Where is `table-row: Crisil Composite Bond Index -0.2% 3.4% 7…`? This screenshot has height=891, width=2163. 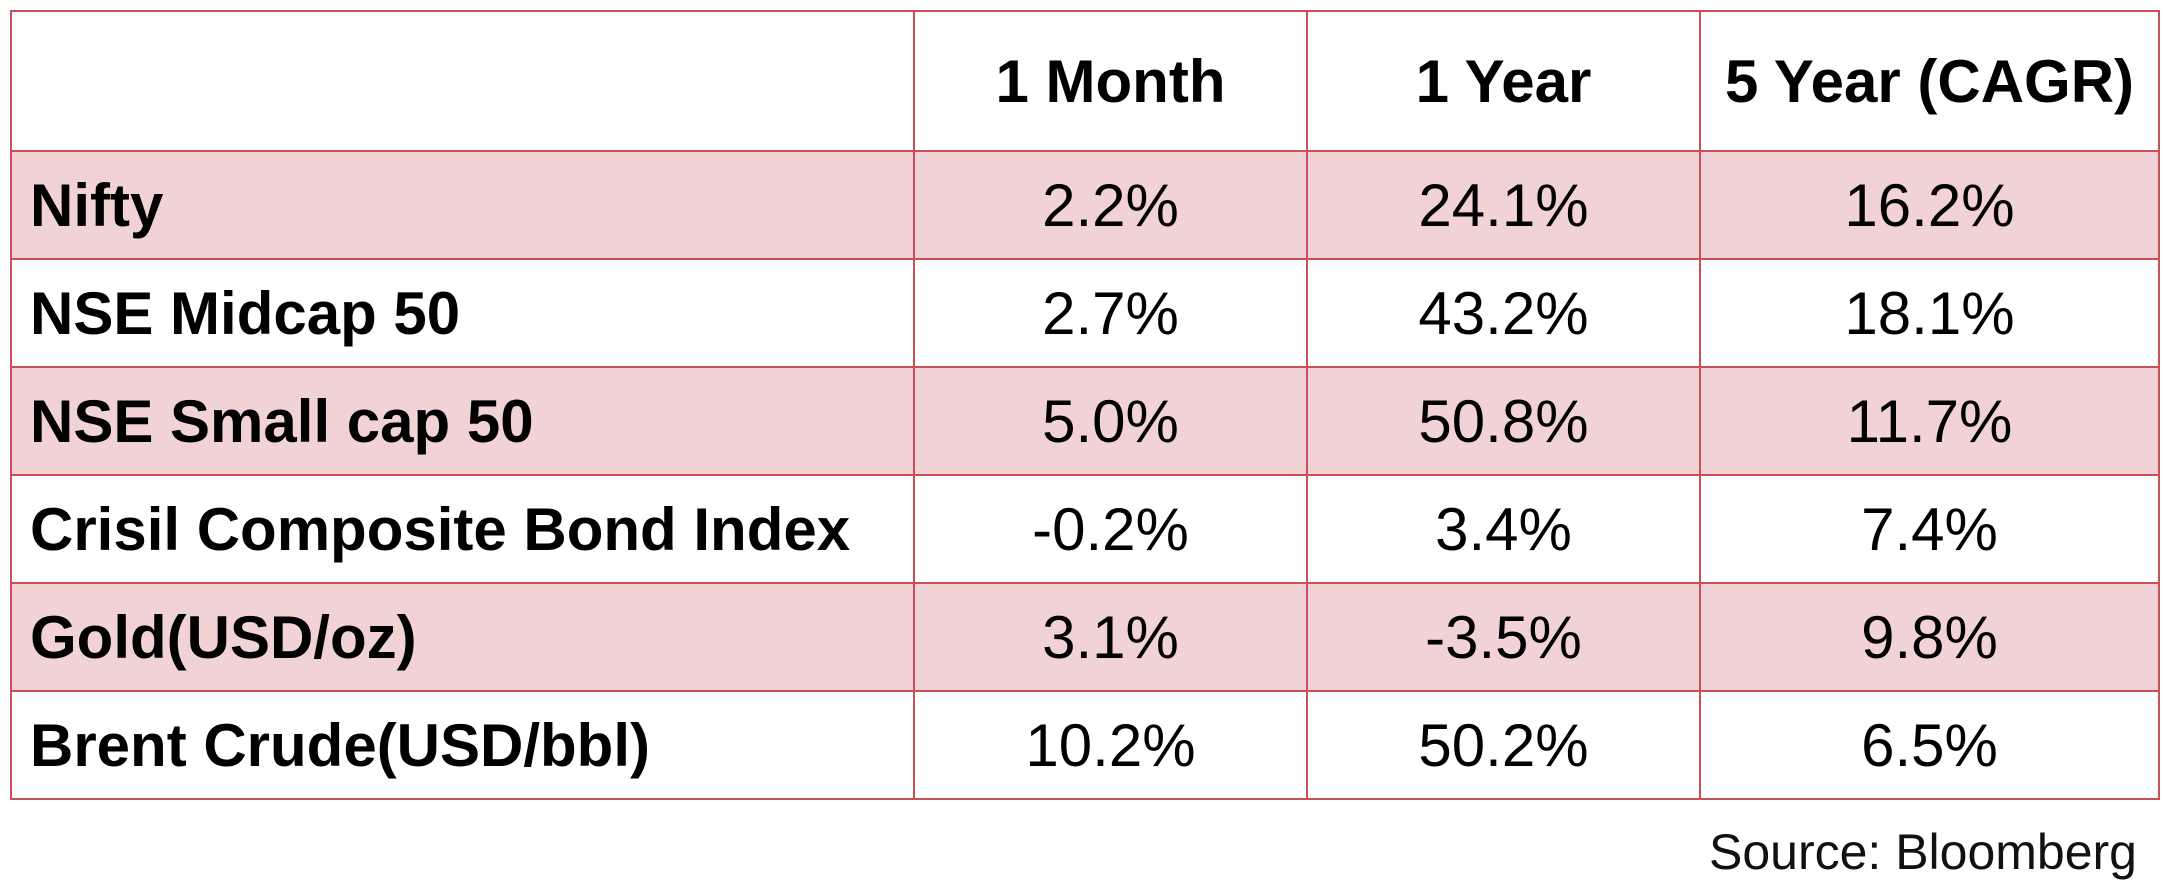
table-row: Crisil Composite Bond Index -0.2% 3.4% 7… is located at coordinates (1085, 529).